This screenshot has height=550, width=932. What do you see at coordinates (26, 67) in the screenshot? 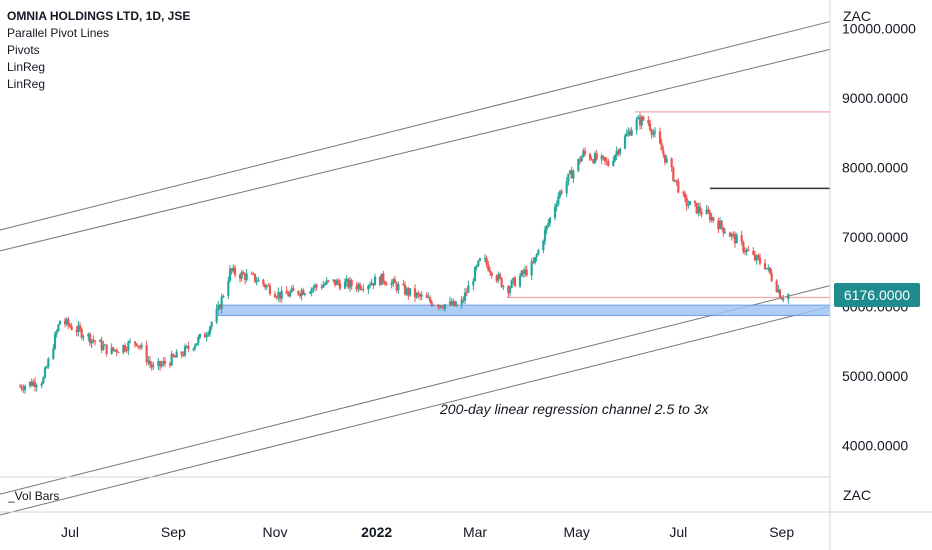
I see `indicator-linreg-1: LinReg` at bounding box center [26, 67].